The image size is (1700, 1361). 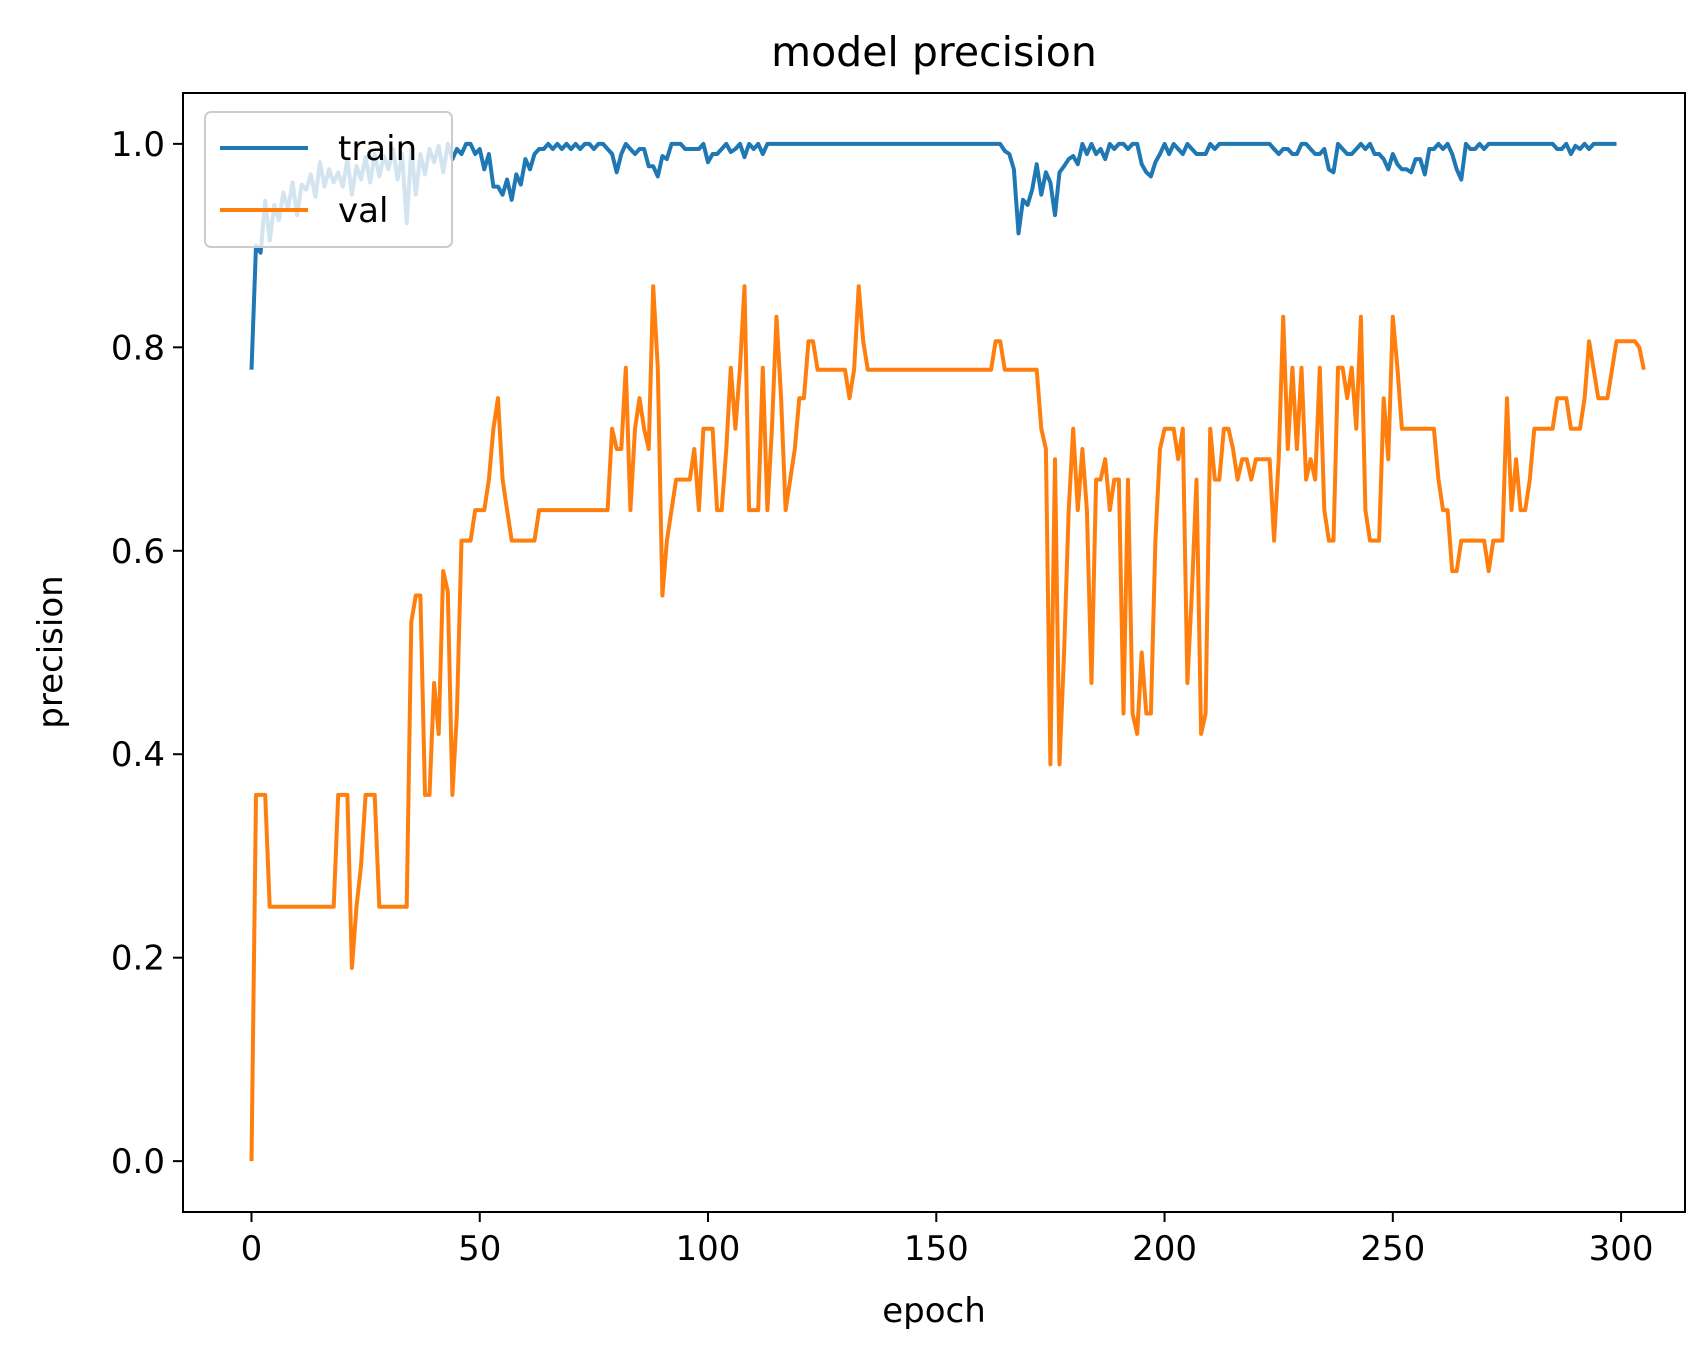 I want to click on chart-title: model precision, so click(x=934, y=52).